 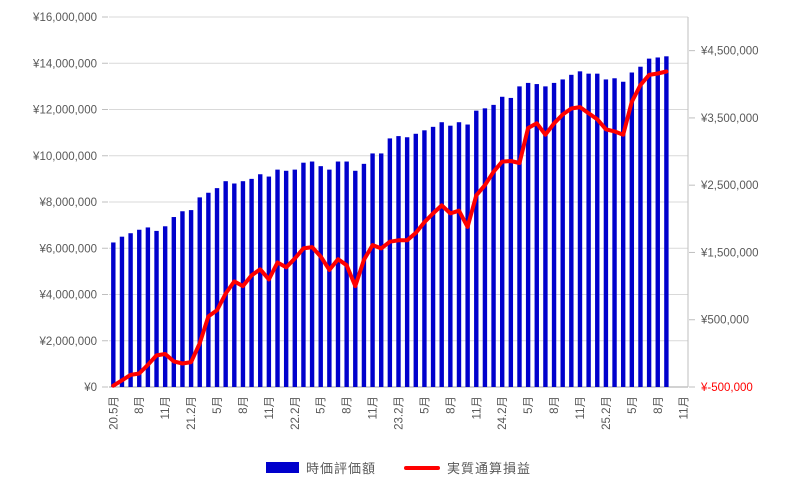 What do you see at coordinates (67, 203) in the screenshot?
I see `y-left-tick-label: ¥8,000,000` at bounding box center [67, 203].